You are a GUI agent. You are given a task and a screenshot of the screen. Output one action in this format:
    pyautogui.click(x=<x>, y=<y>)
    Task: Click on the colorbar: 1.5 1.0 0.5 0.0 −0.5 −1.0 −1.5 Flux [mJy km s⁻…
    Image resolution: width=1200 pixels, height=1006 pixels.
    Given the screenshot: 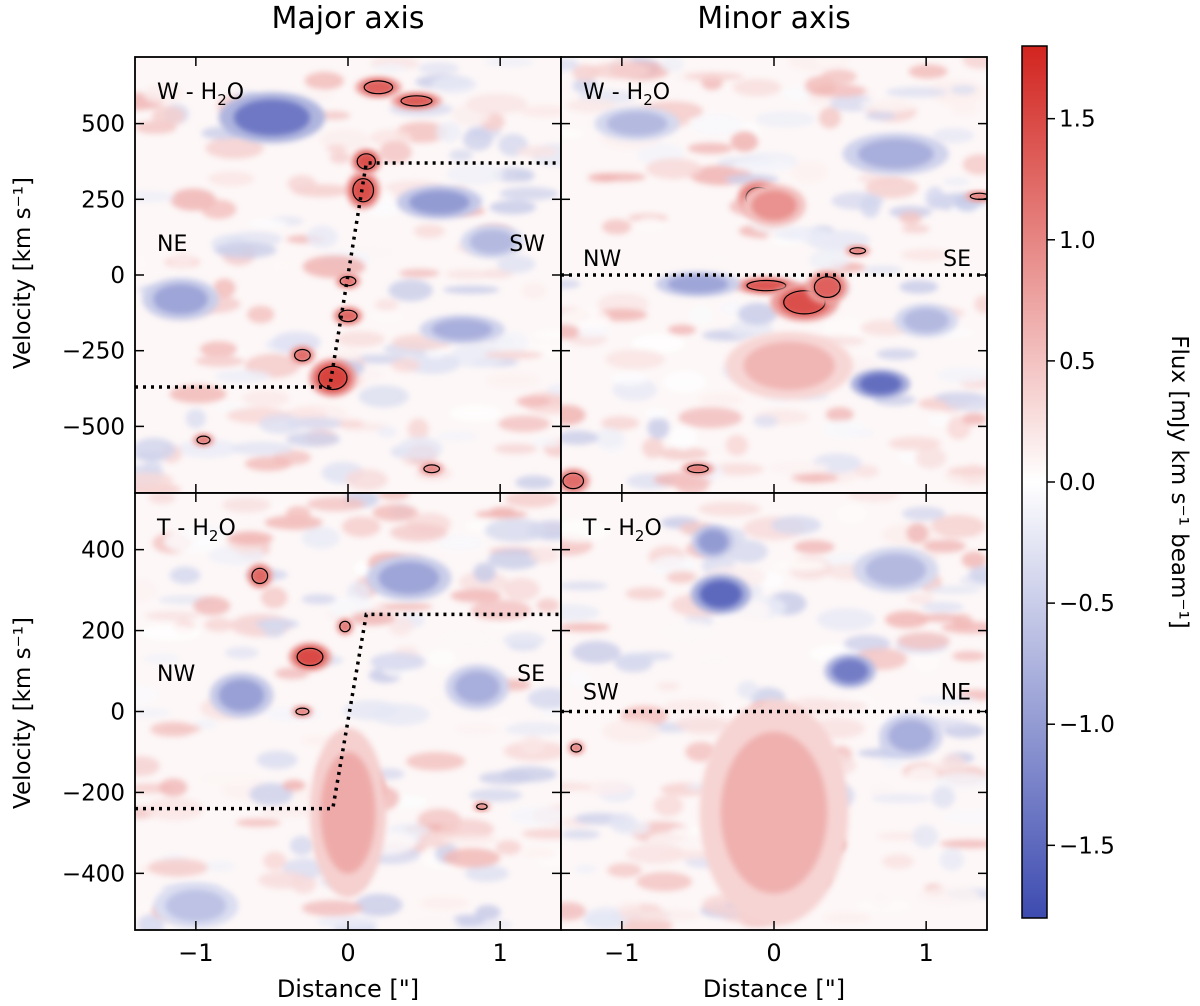 What is the action you would take?
    pyautogui.click(x=1106, y=482)
    